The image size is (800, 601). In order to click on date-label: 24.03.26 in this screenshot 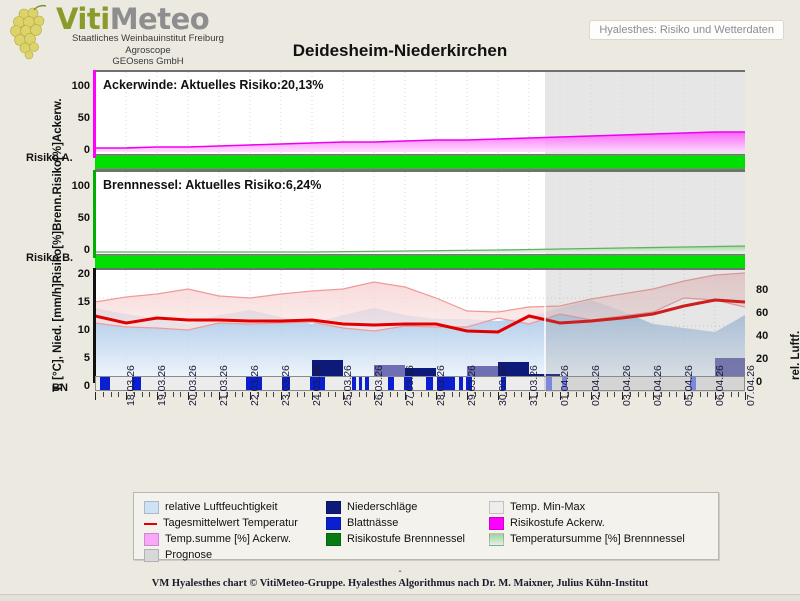, I will do `click(317, 385)`.